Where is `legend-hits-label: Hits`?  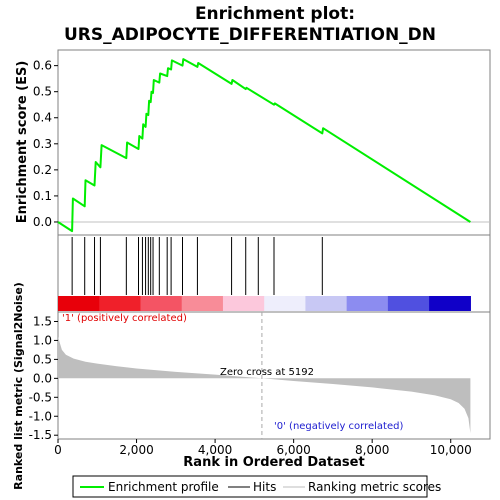
legend-hits-label: Hits is located at coordinates (264, 487).